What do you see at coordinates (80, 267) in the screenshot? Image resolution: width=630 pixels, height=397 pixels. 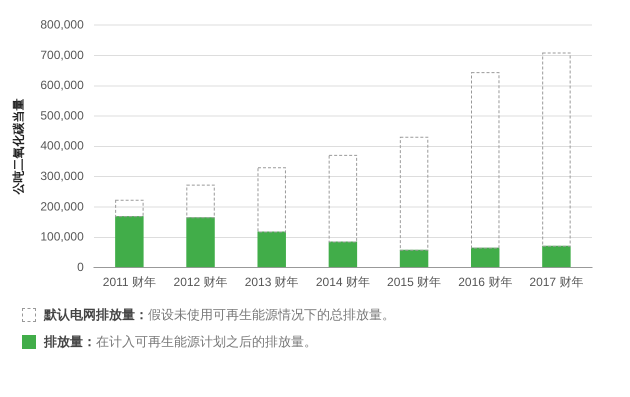 I see `y-tick-label: 0` at bounding box center [80, 267].